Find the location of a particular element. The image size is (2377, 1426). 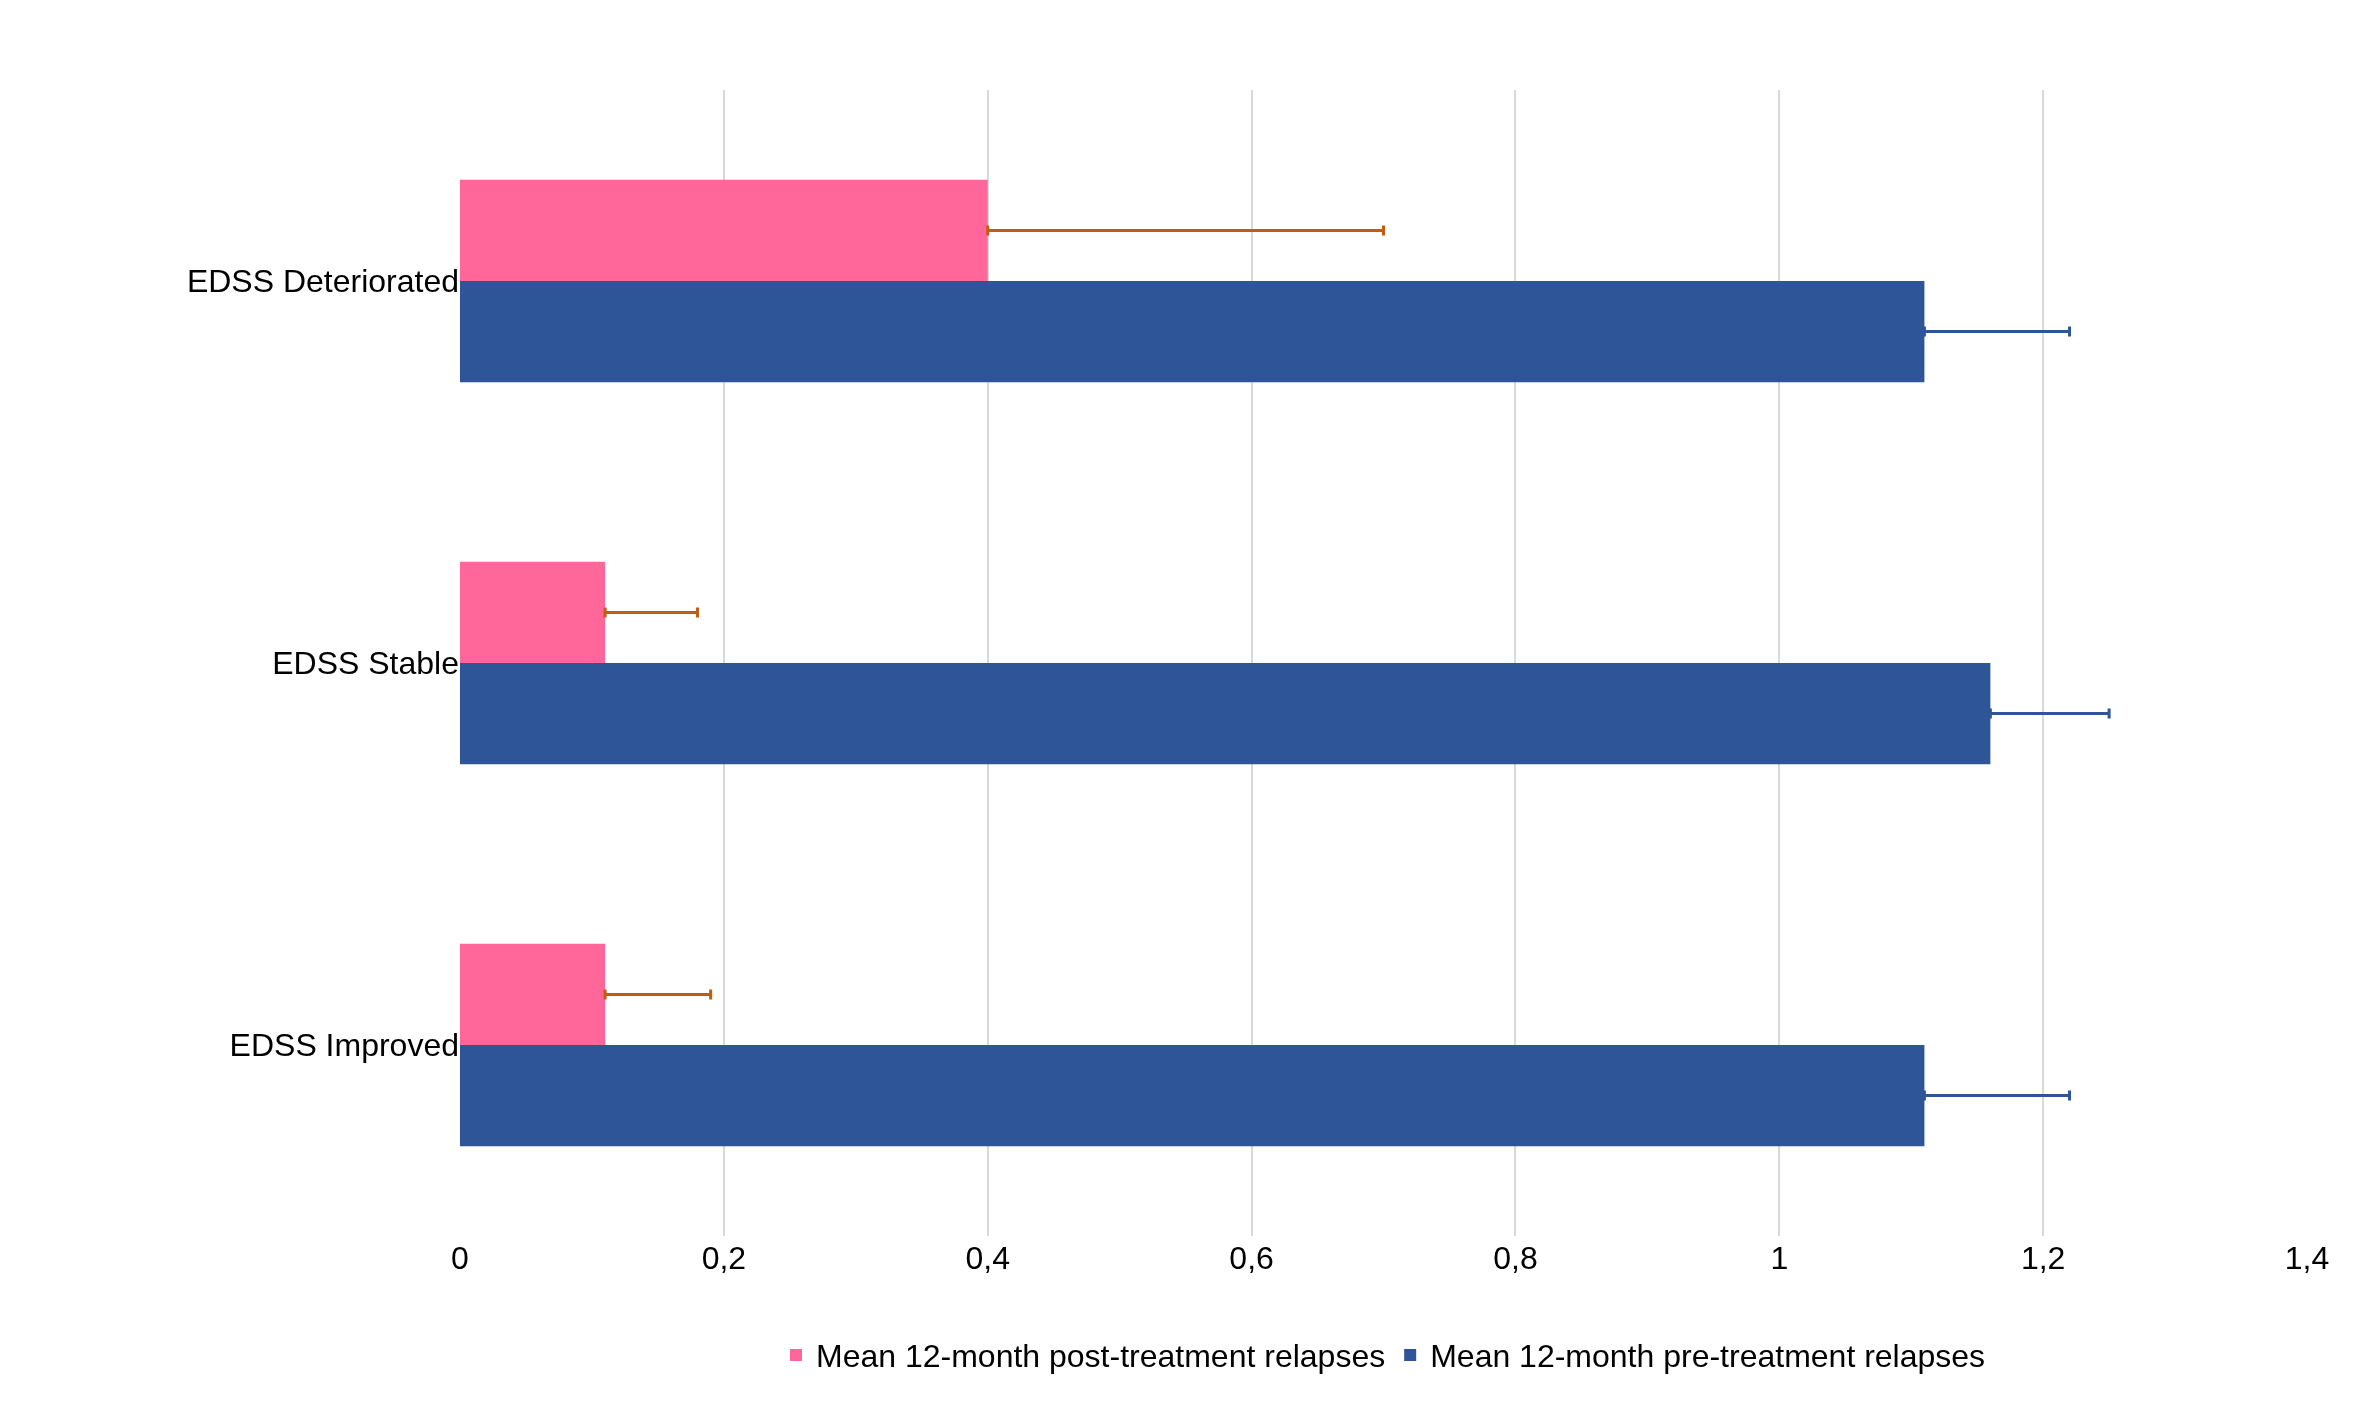

x-tick-label: 0 is located at coordinates (460, 1258).